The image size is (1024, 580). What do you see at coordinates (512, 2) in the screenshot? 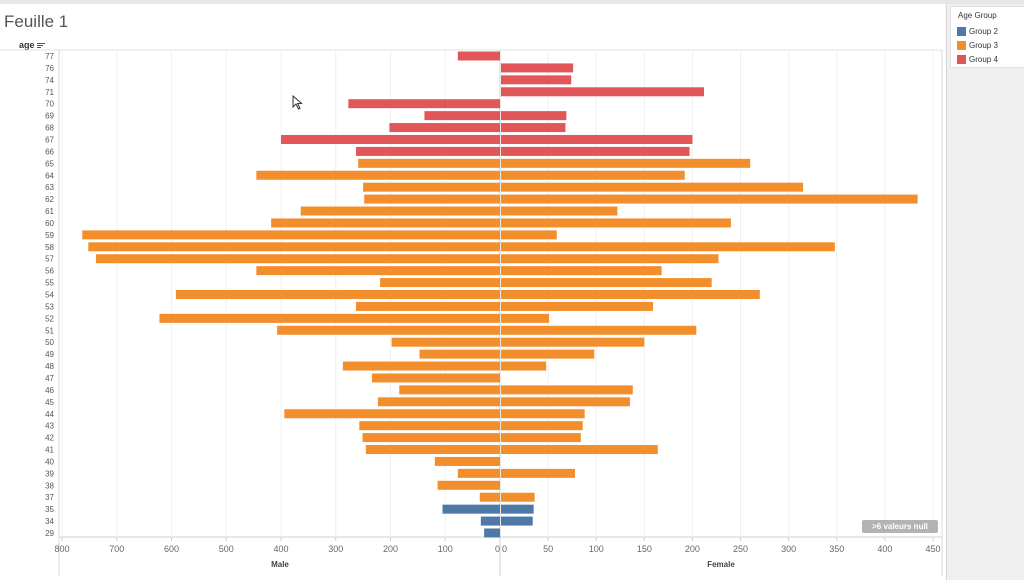
I see `window-top-border` at bounding box center [512, 2].